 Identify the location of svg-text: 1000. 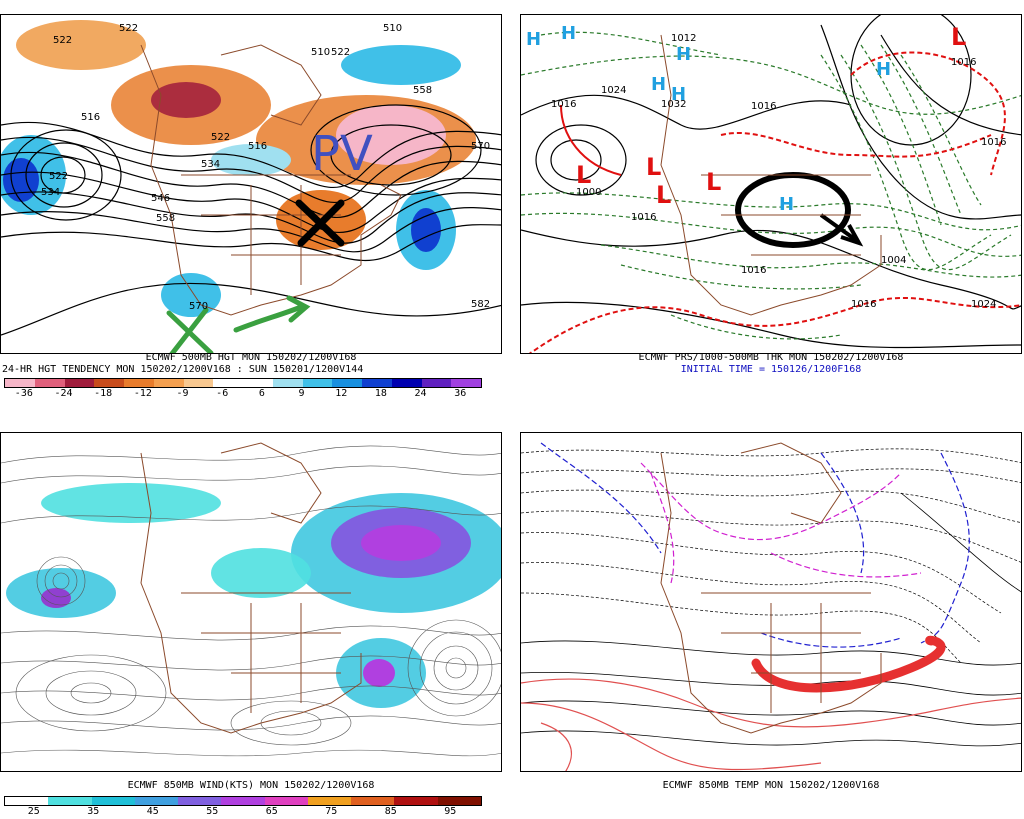
(588, 192).